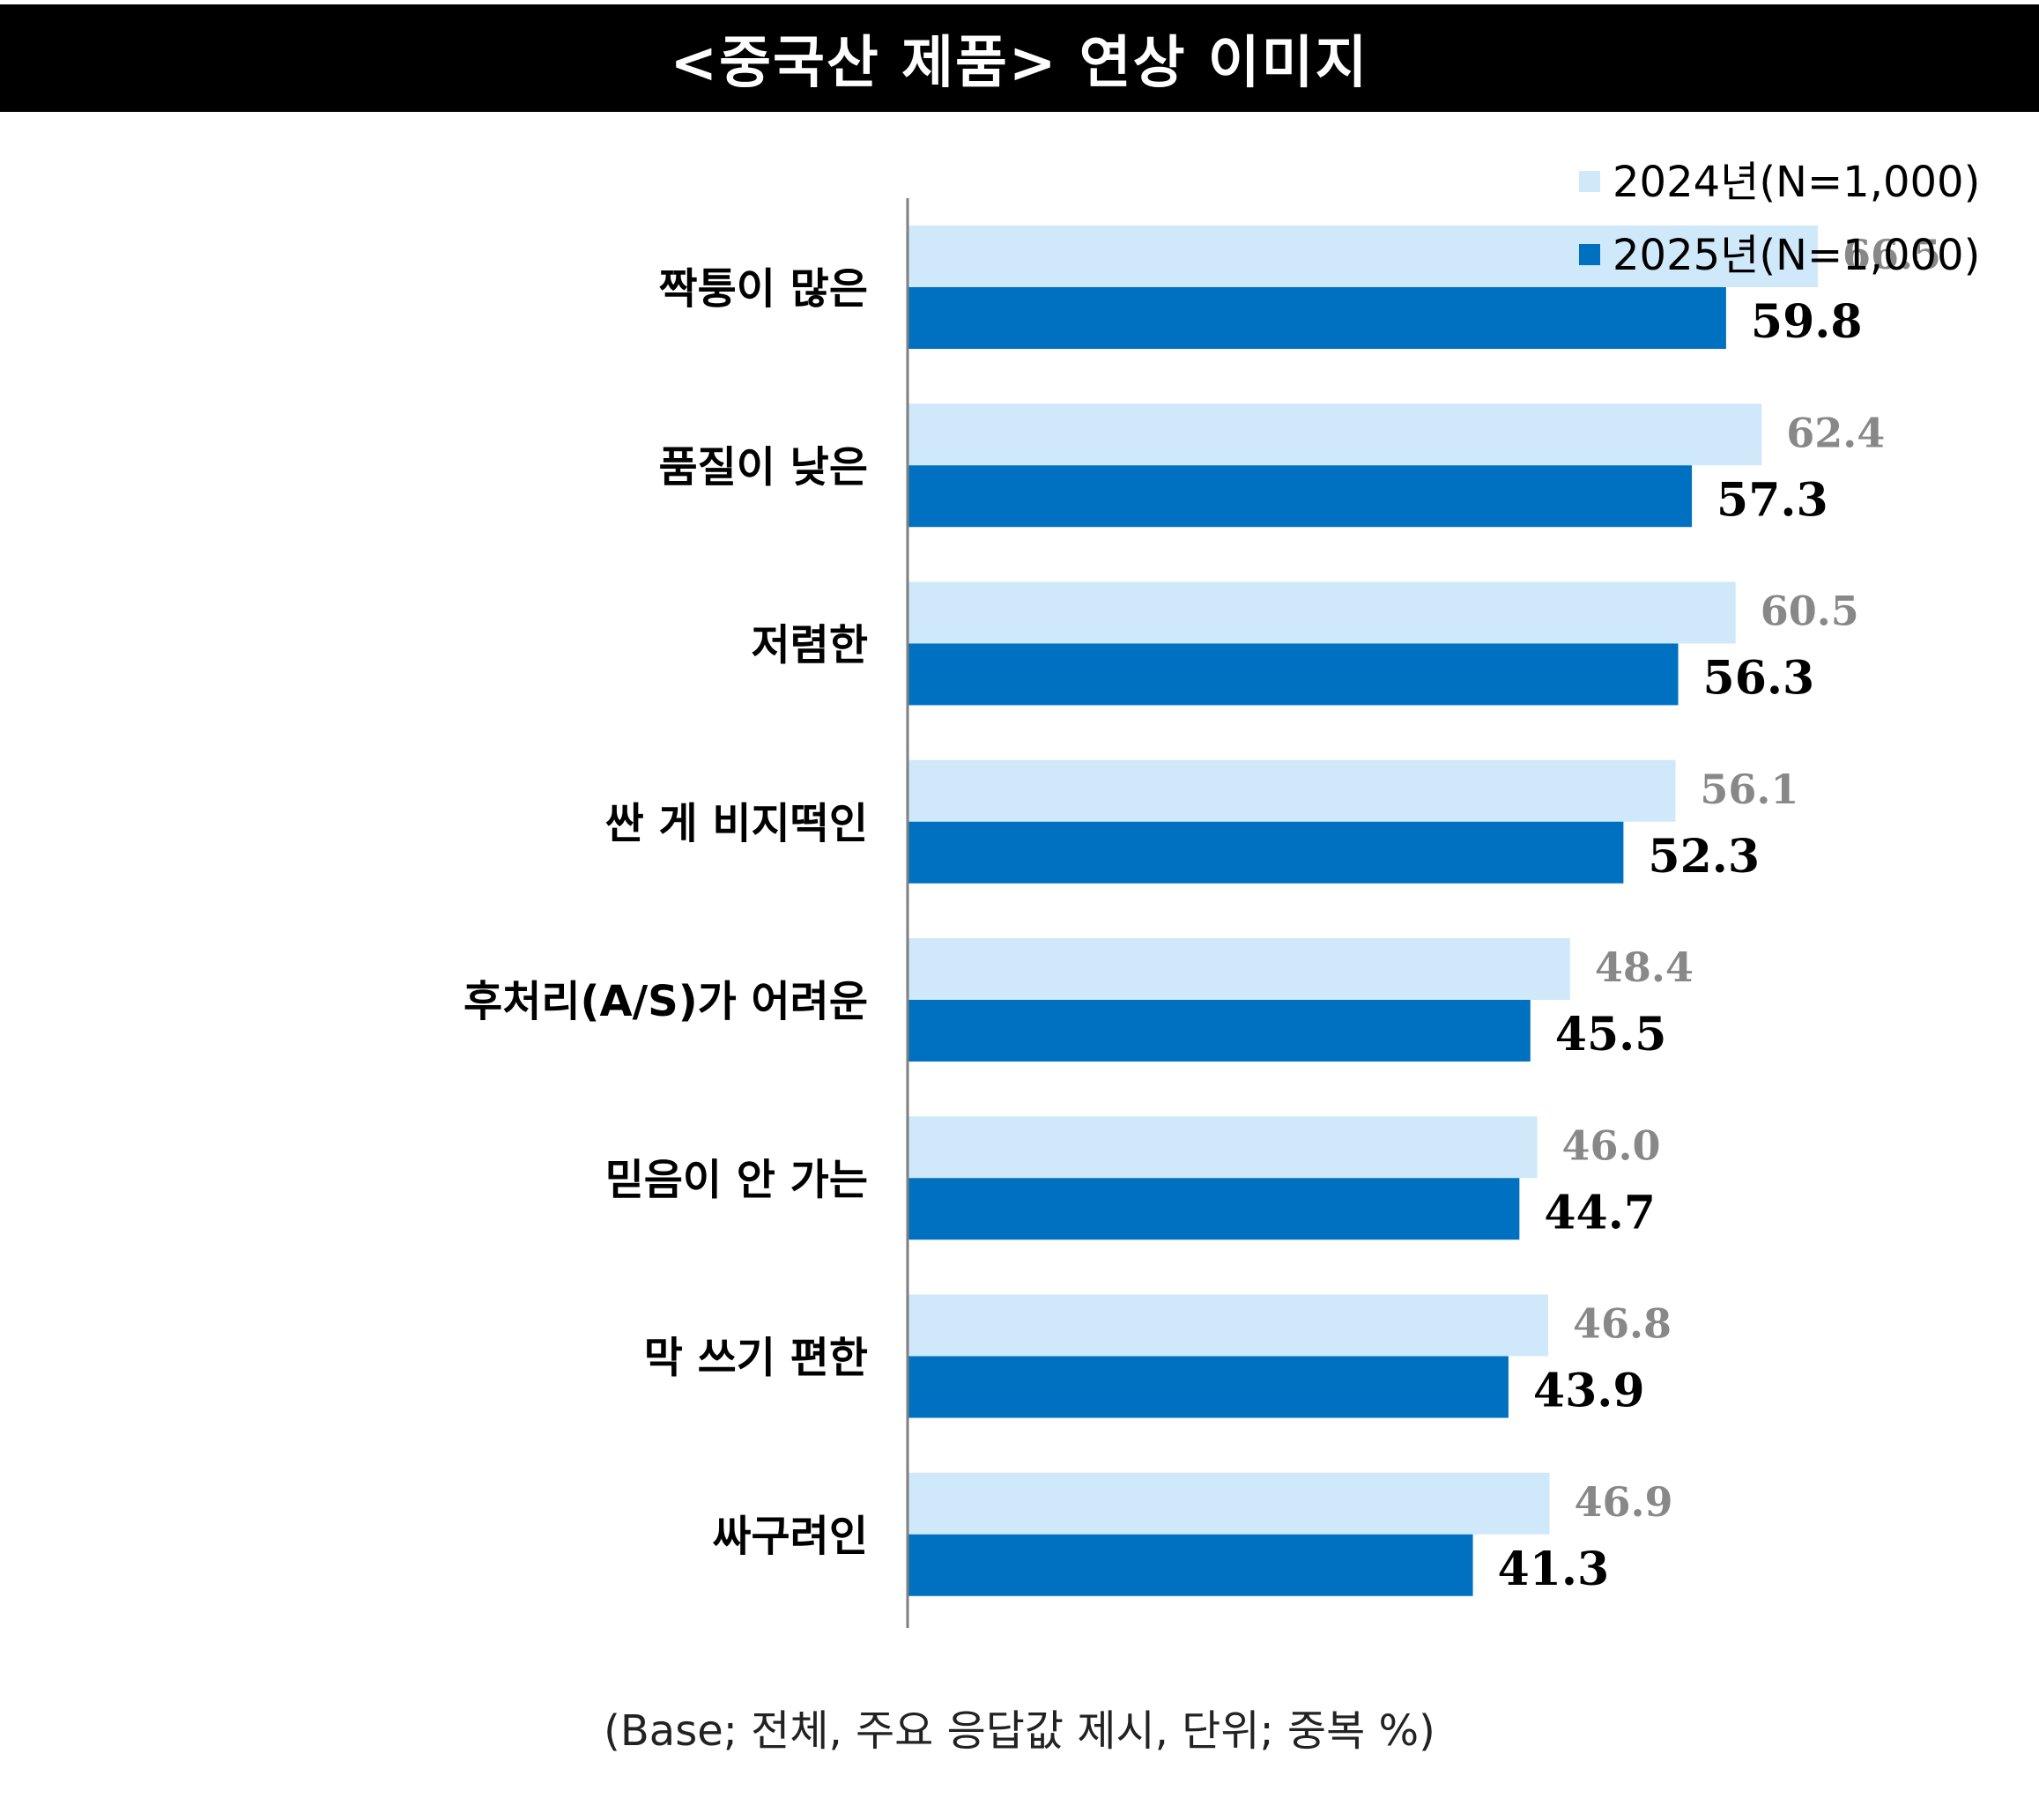 The width and height of the screenshot is (2039, 1820). I want to click on data-label: 45.5, so click(1611, 1035).